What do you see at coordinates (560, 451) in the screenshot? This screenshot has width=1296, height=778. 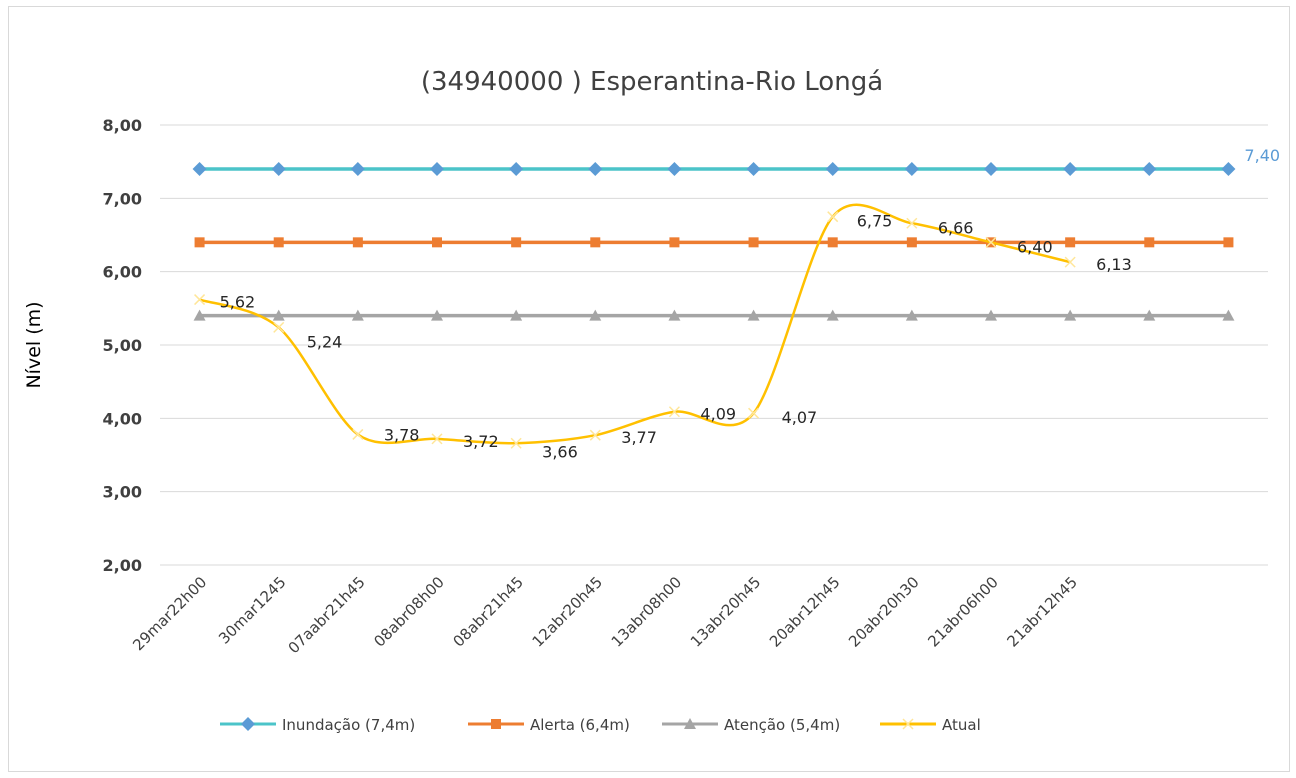 I see `data-label: 3,66` at bounding box center [560, 451].